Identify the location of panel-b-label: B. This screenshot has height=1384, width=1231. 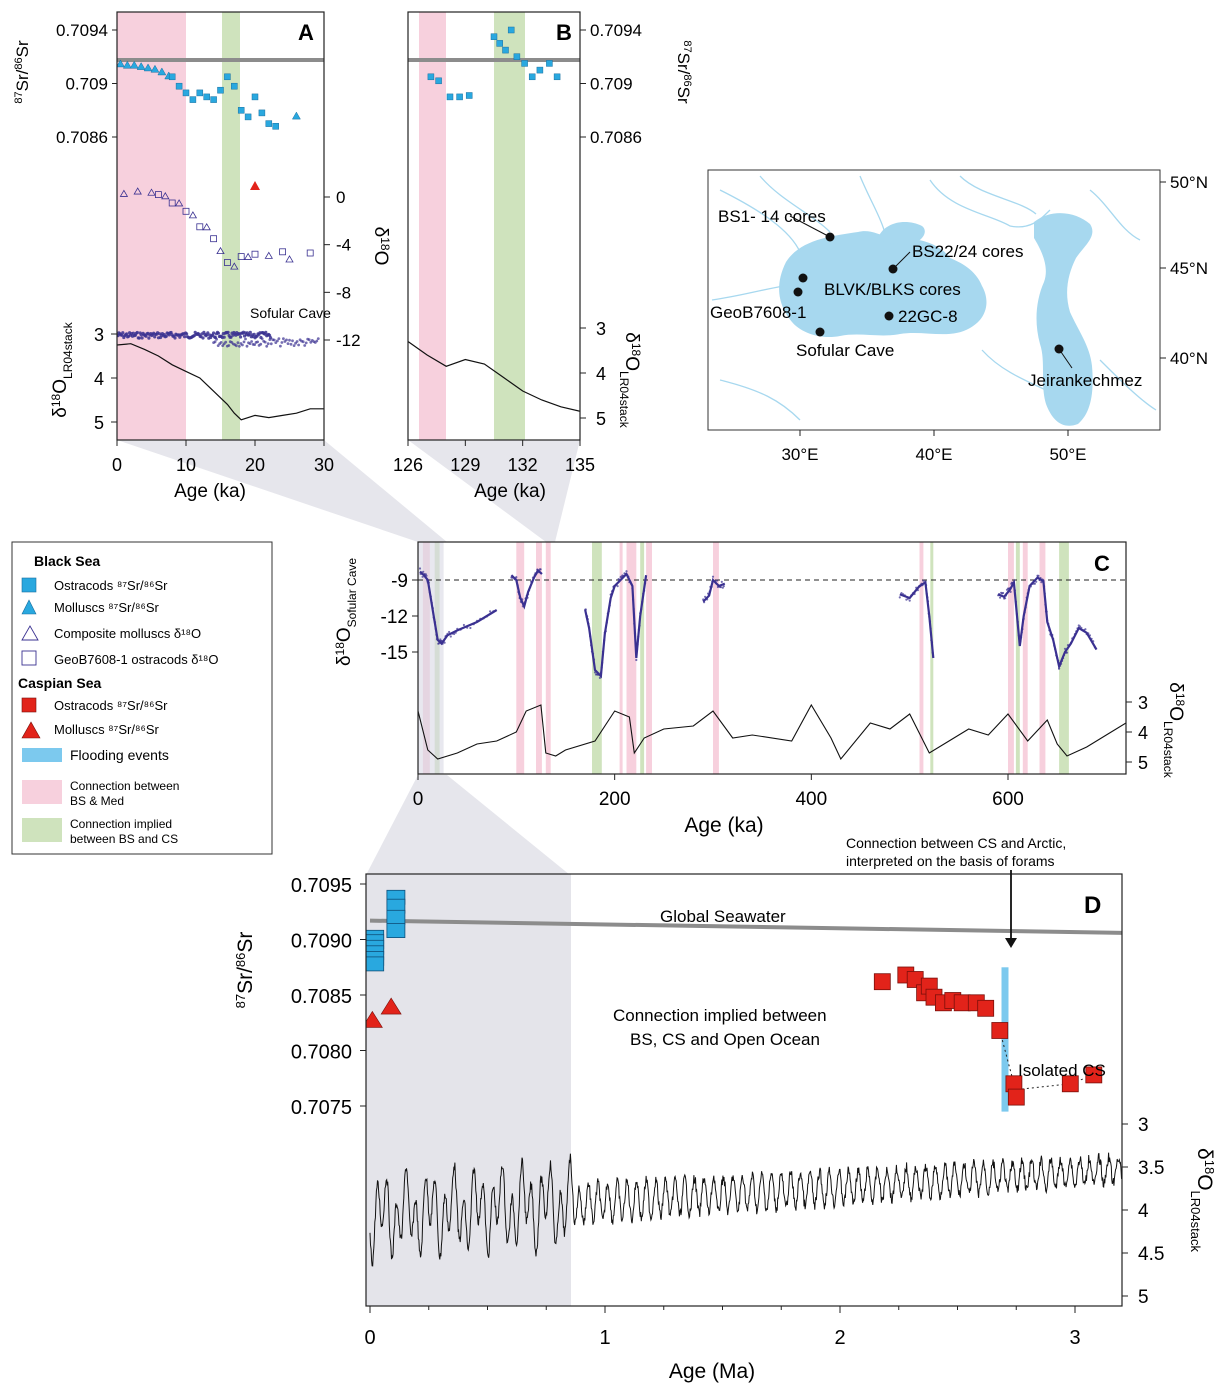
(564, 32).